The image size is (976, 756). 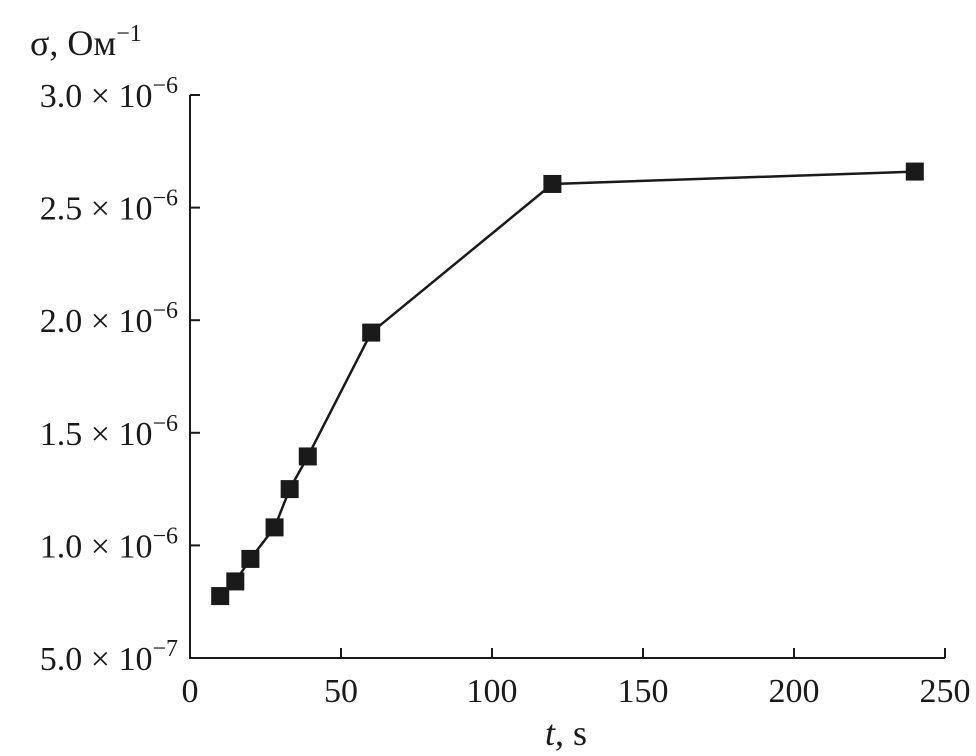 What do you see at coordinates (73, 43) in the screenshot?
I see `y-axis-title-main: σ, Oм` at bounding box center [73, 43].